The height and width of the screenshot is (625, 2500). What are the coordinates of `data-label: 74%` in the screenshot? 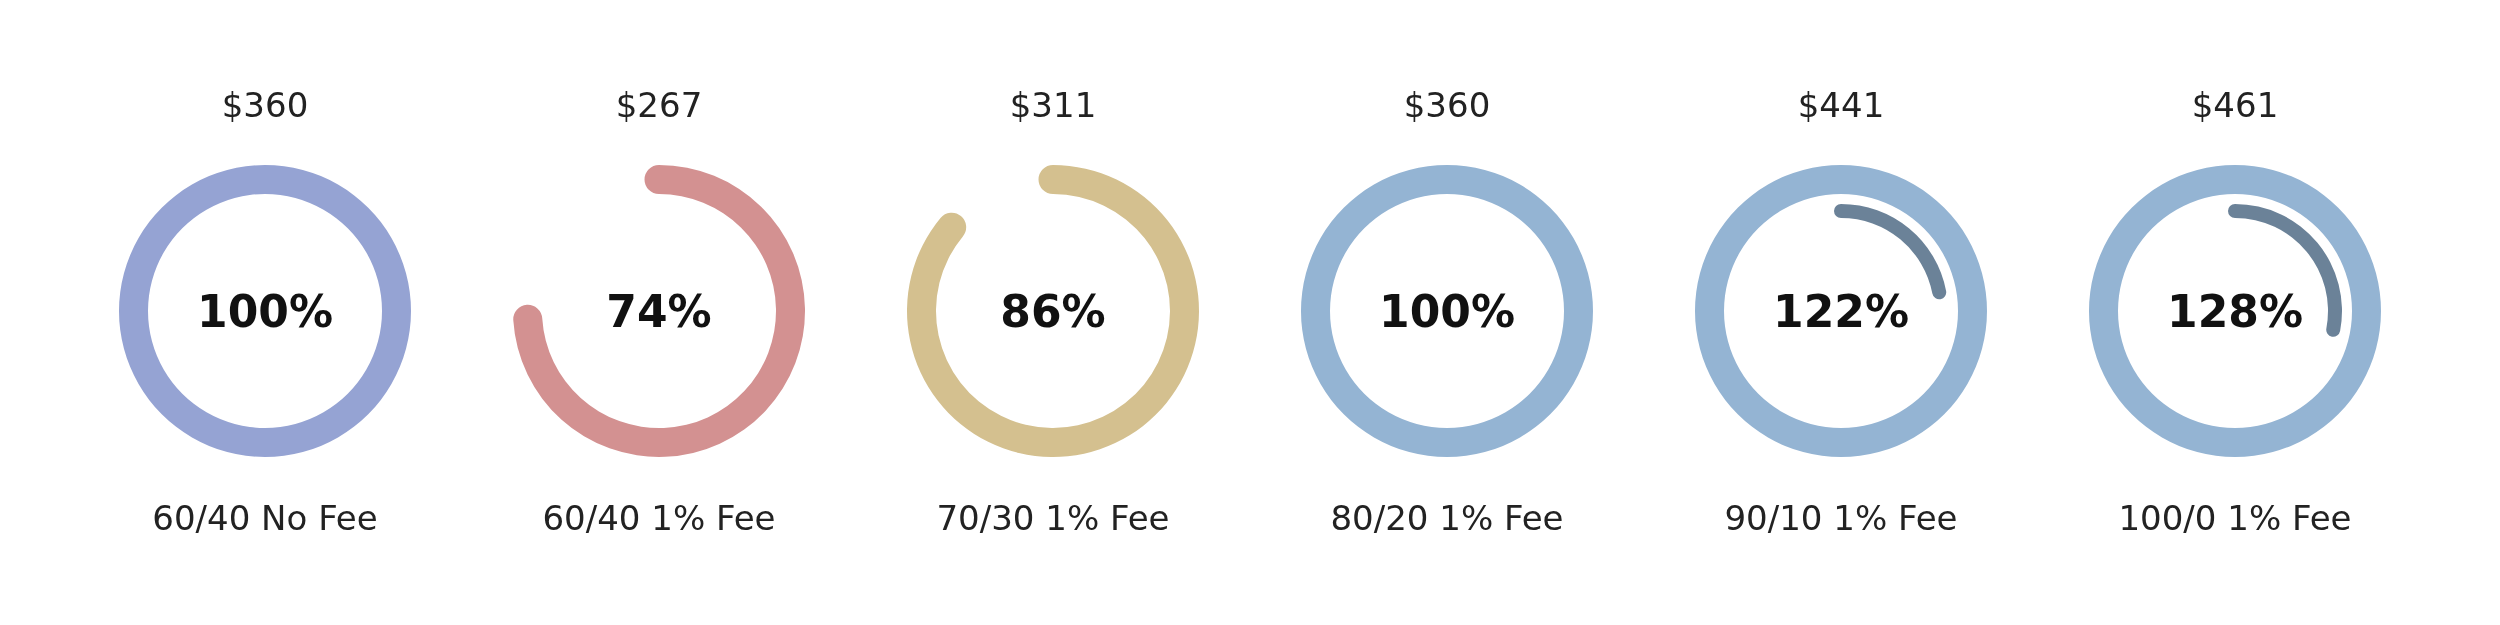 It's located at (659, 311).